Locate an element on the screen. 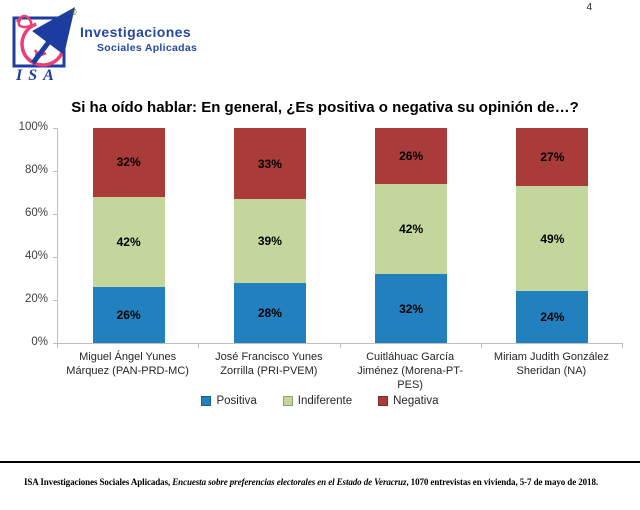 This screenshot has width=640, height=510. bar-segment-positiva: 26% is located at coordinates (128, 315).